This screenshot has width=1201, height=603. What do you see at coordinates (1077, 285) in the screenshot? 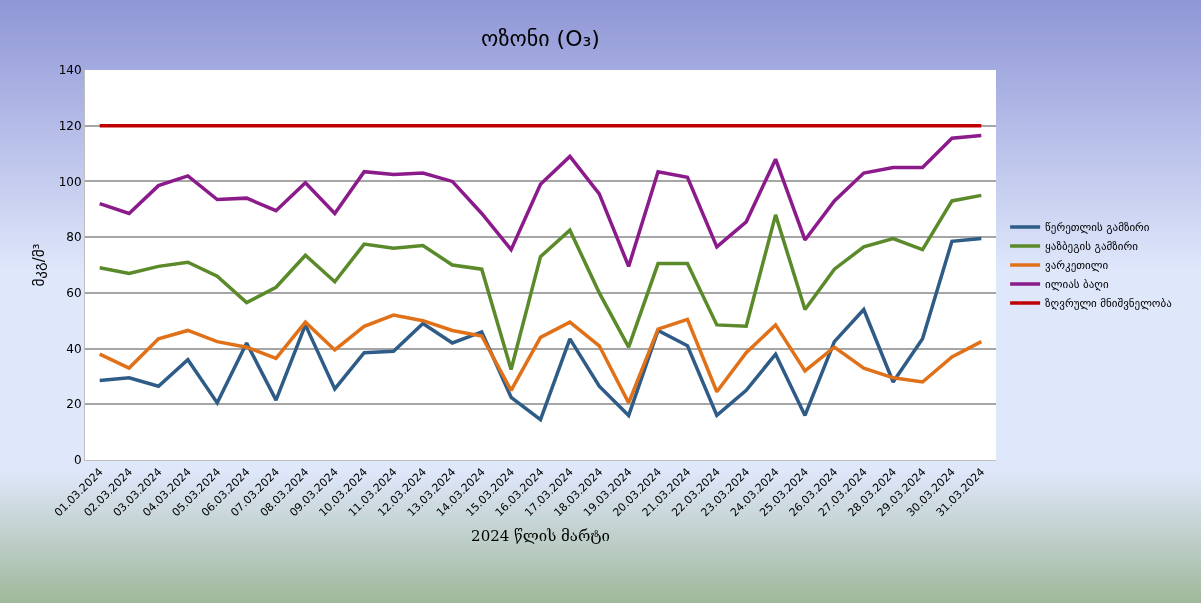
I see `legend-label: ილიას ბაღი` at bounding box center [1077, 285].